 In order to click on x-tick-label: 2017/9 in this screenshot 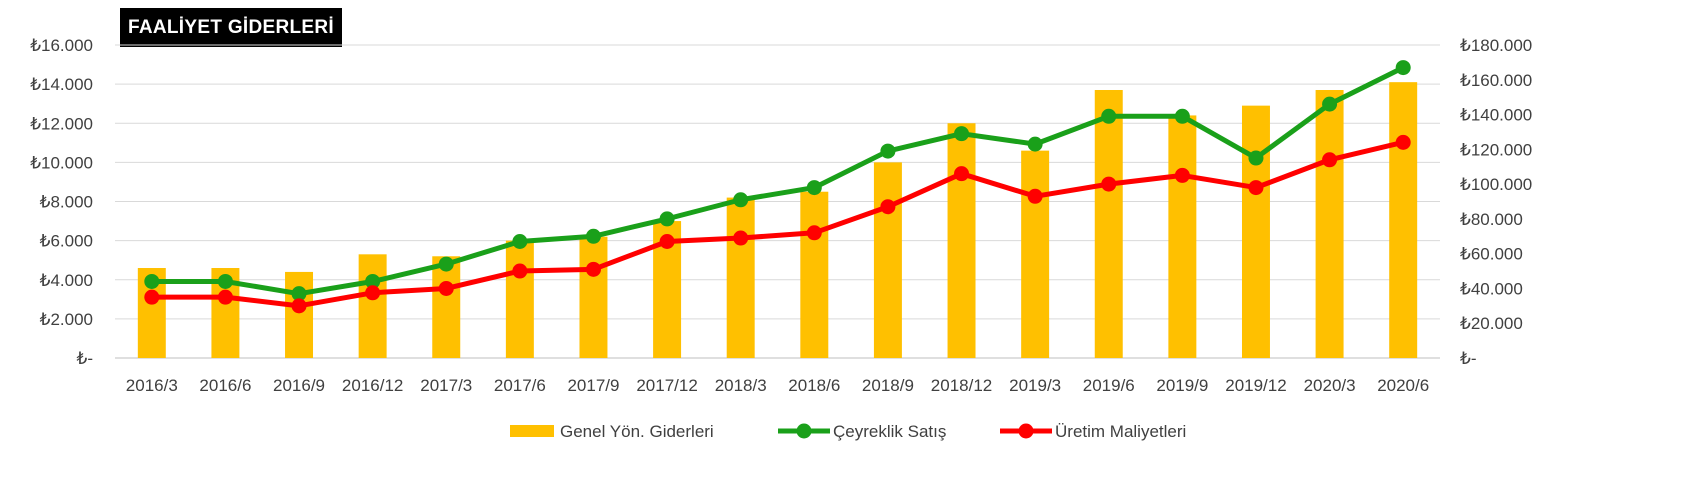, I will do `click(593, 385)`.